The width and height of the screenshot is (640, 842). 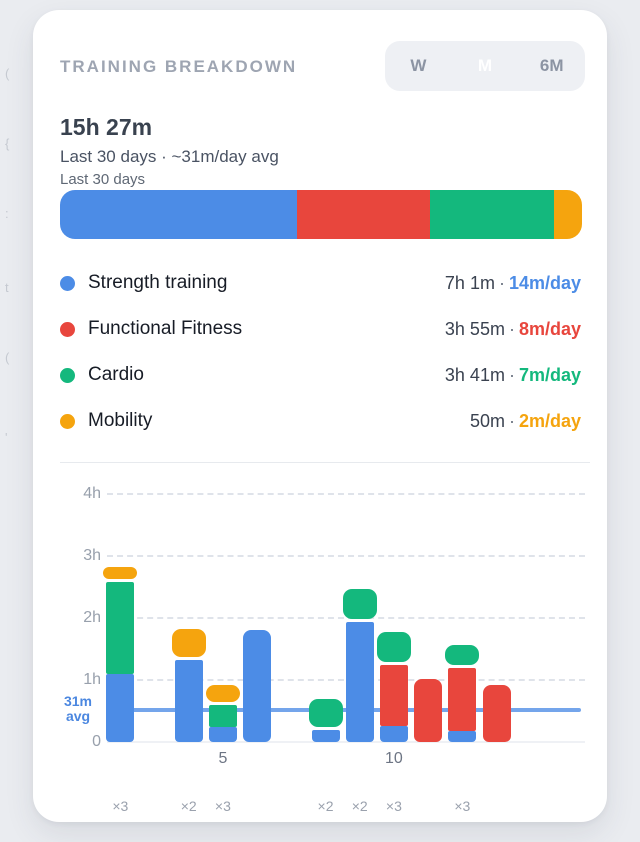 What do you see at coordinates (7, 287) in the screenshot?
I see `clipped-background-glyph: t` at bounding box center [7, 287].